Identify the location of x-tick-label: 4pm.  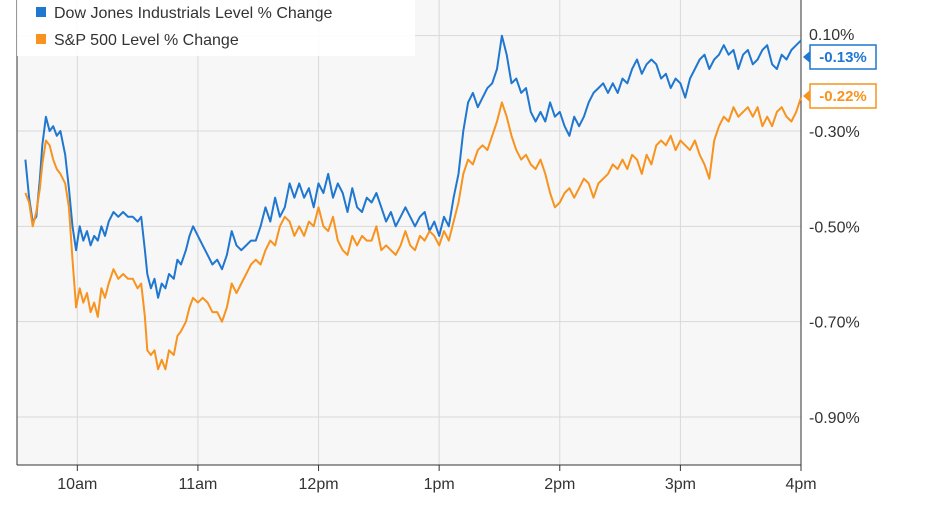
(800, 484).